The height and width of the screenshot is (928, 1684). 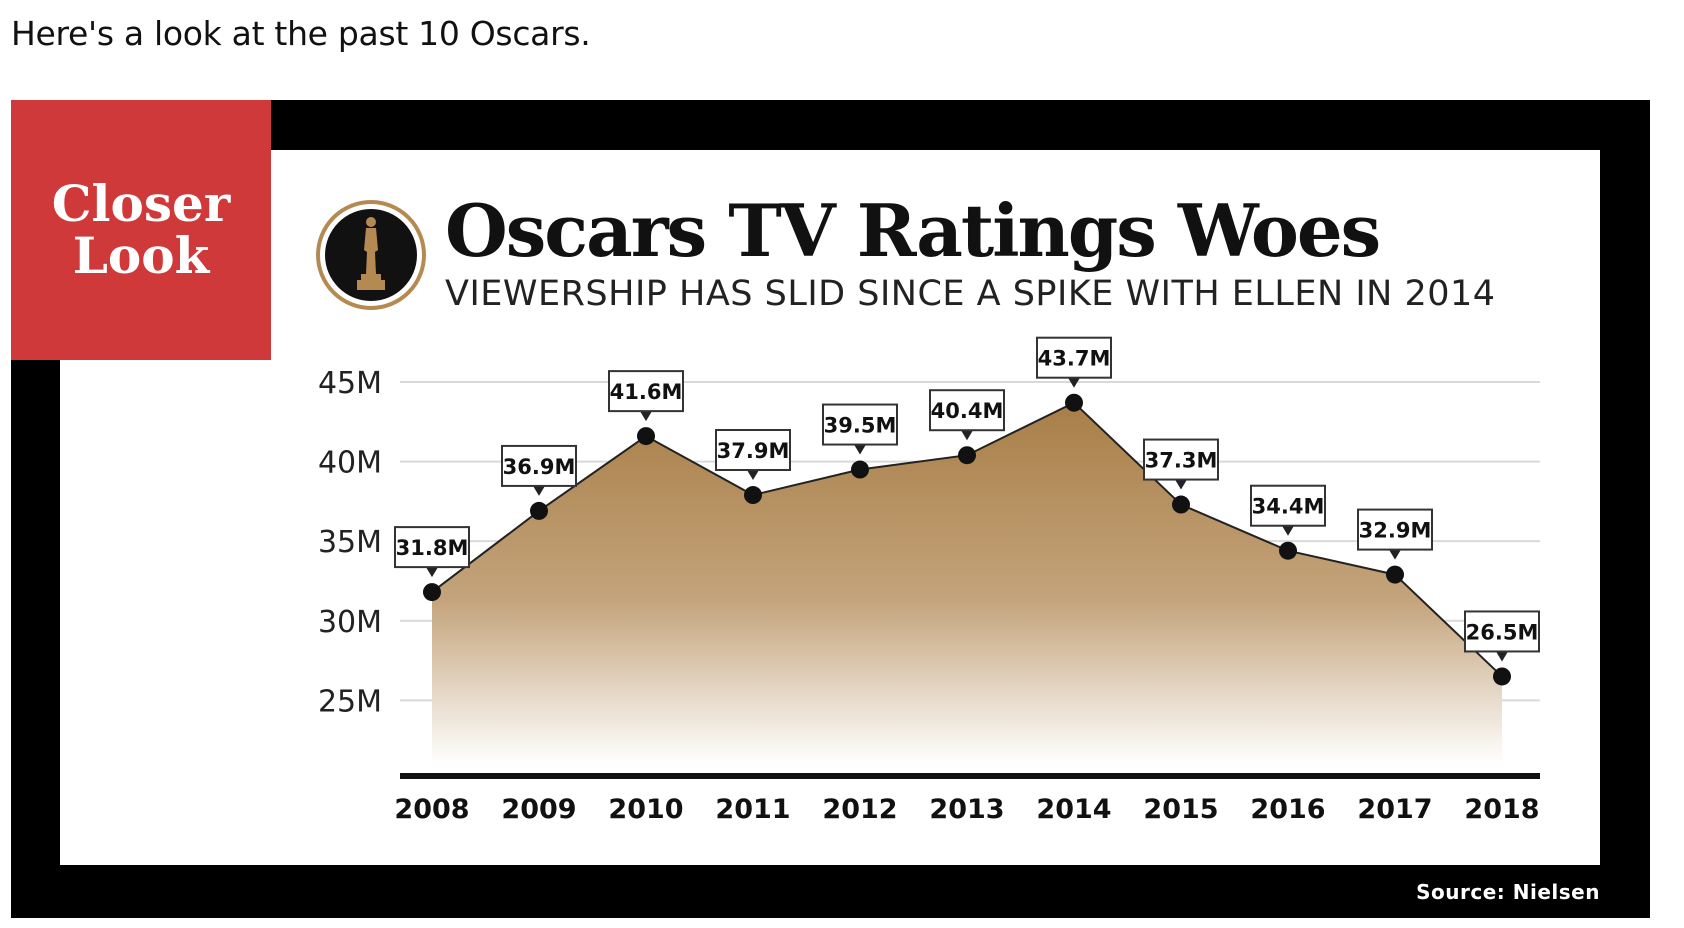 I want to click on data-label: 41.6M, so click(x=646, y=392).